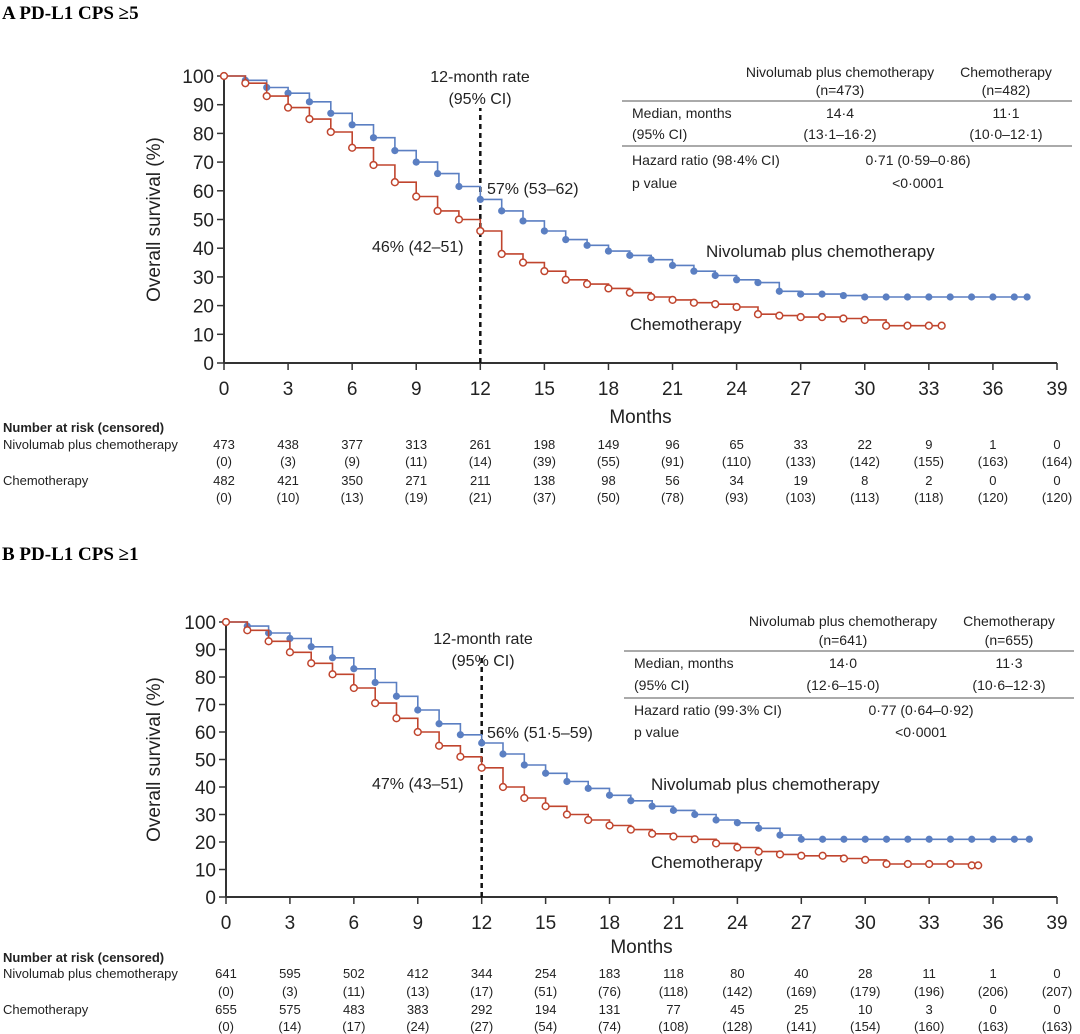 Image resolution: width=1080 pixels, height=1034 pixels. What do you see at coordinates (546, 973) in the screenshot?
I see `risk-nivo-count: 254` at bounding box center [546, 973].